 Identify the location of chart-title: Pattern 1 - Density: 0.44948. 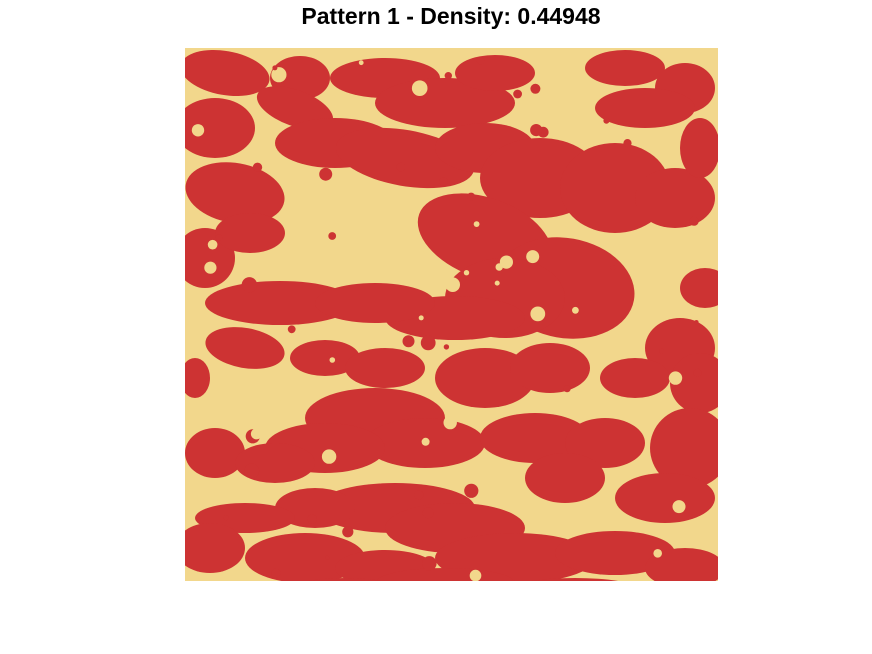
(451, 16).